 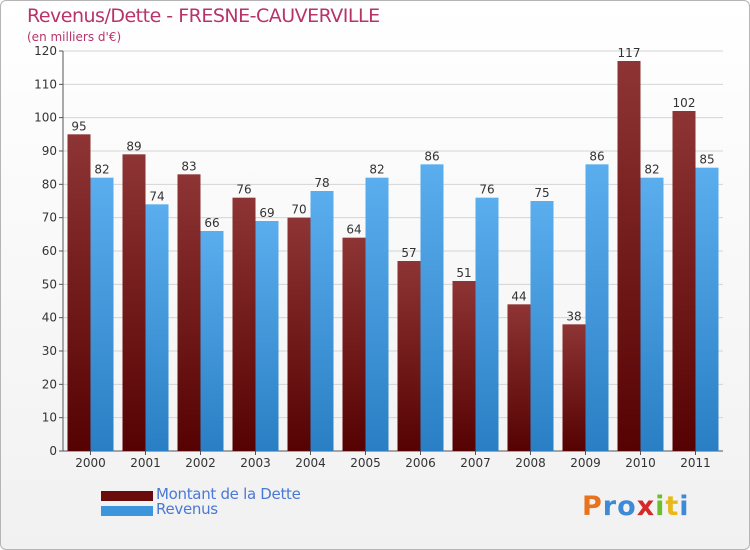 What do you see at coordinates (211, 223) in the screenshot?
I see `value-label-revenus: 66` at bounding box center [211, 223].